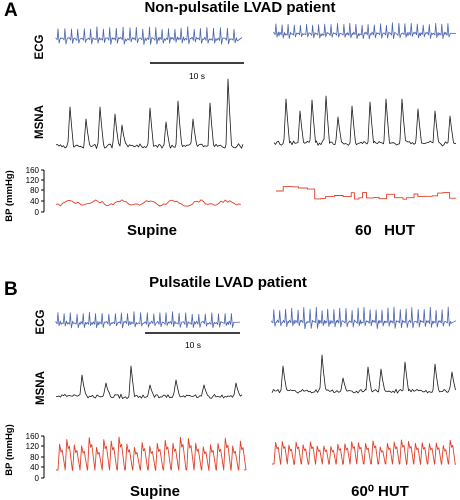  Describe the element at coordinates (9, 450) in the screenshot. I see `panel-b-bp-label: BP (mmHg)` at that location.